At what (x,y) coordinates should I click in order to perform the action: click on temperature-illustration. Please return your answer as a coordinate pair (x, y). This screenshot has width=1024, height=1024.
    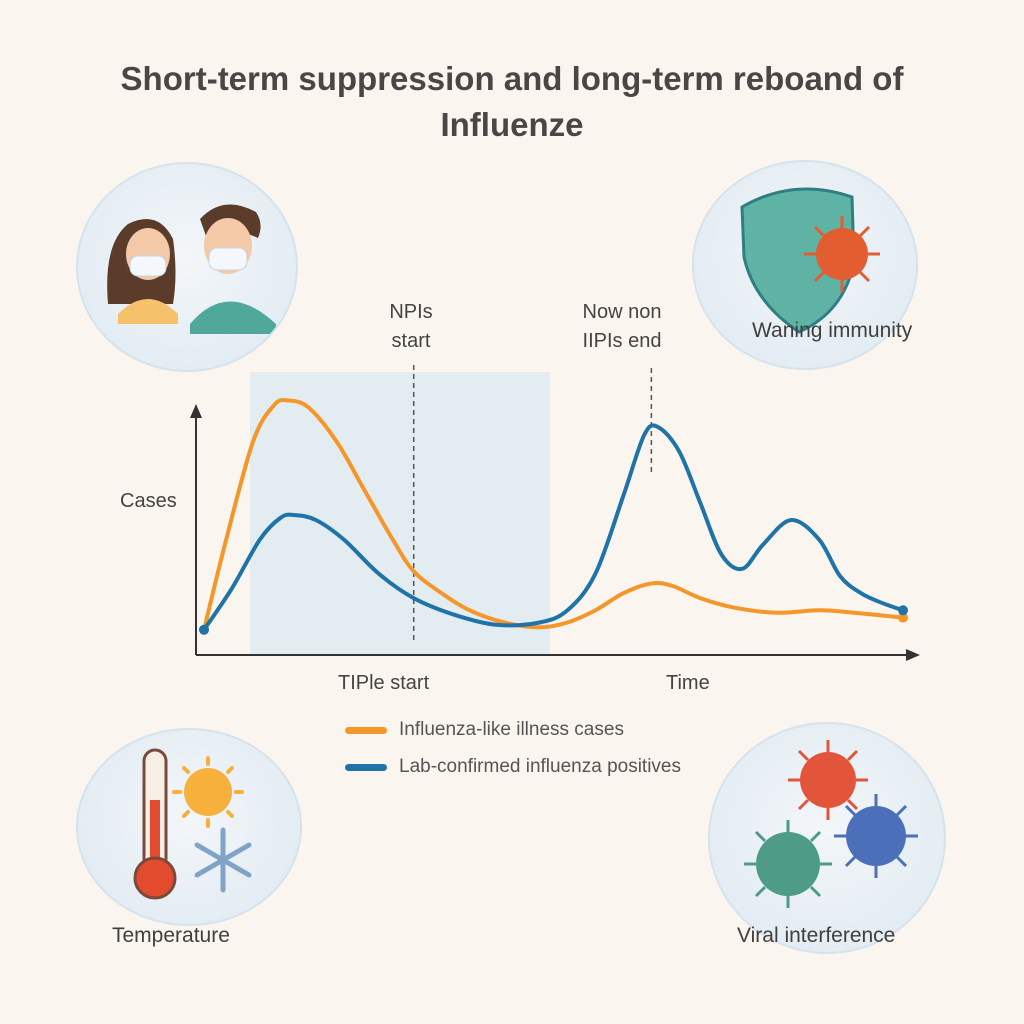
    Looking at the image, I should click on (189, 827).